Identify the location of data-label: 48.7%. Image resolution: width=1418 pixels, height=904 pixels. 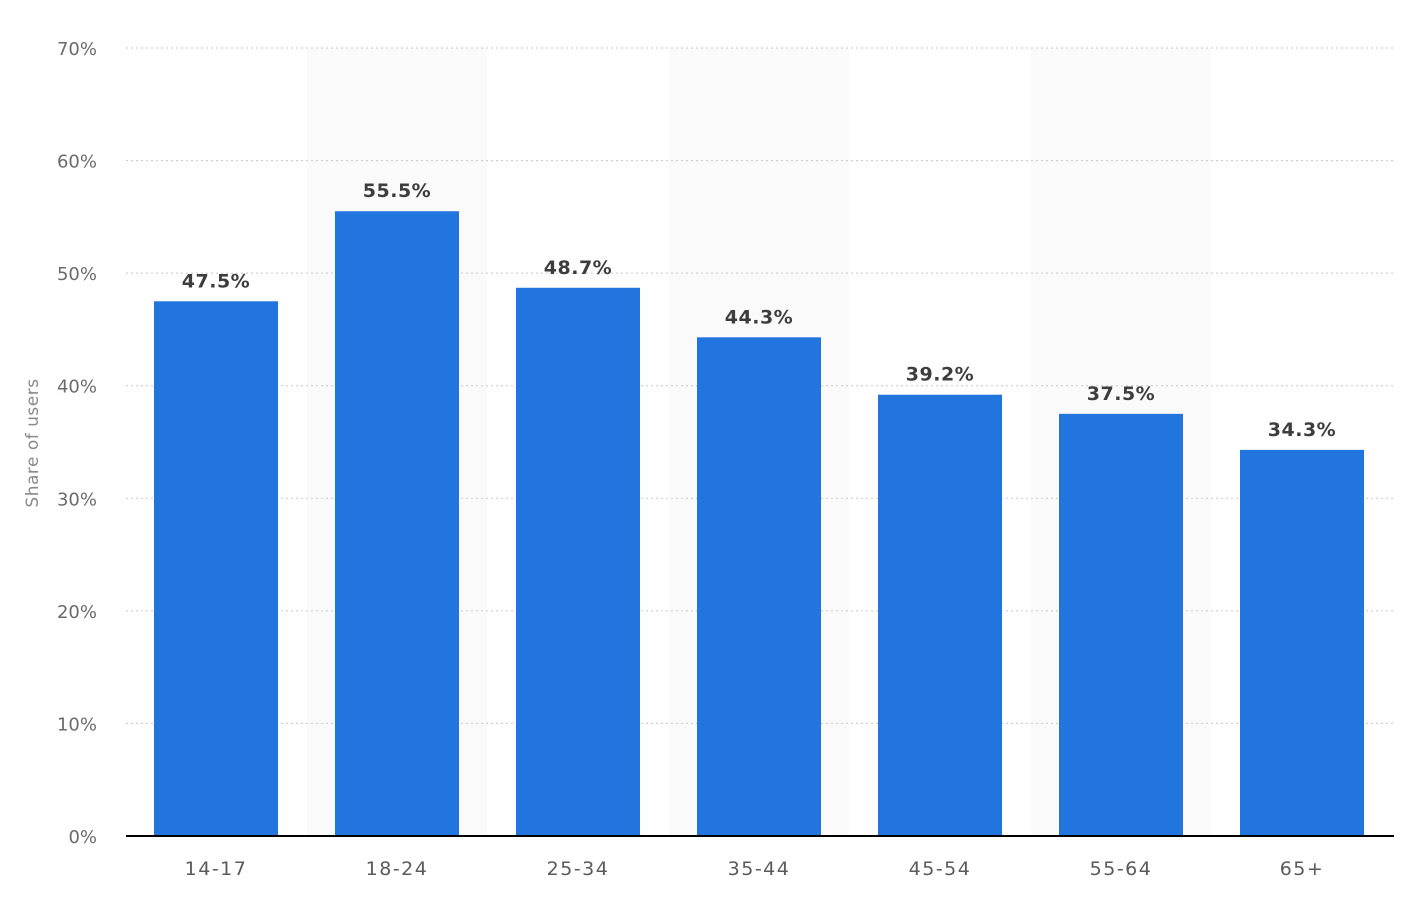
(578, 268).